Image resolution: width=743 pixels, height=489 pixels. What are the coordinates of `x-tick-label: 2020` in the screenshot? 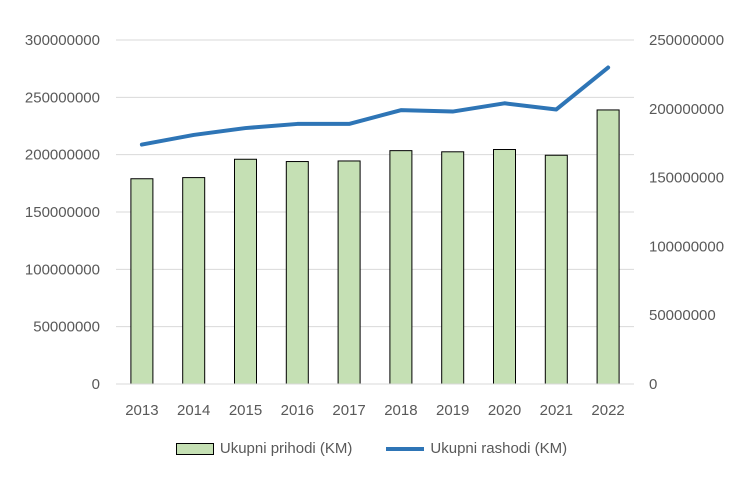 It's located at (504, 410).